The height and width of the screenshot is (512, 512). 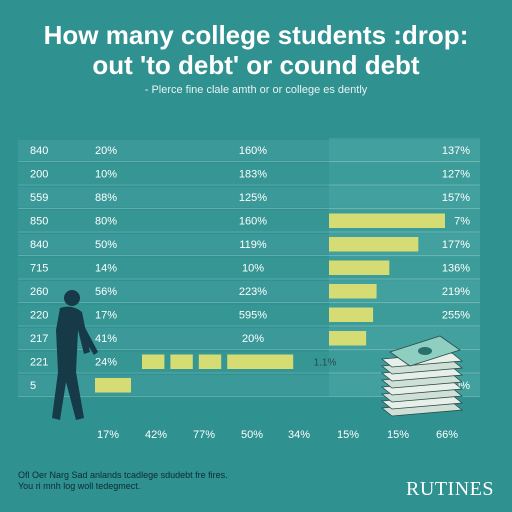 I want to click on x-tick-label: 17%, so click(x=108, y=435).